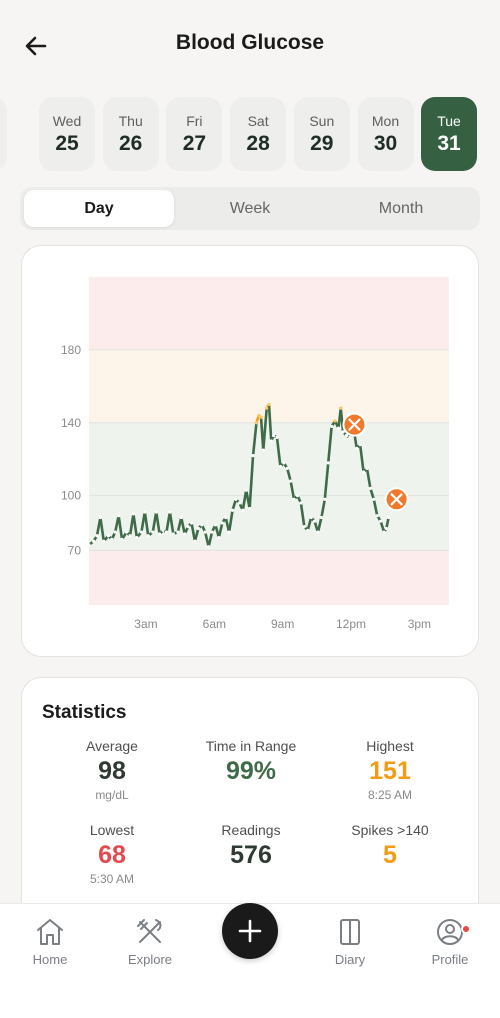 This screenshot has height=1018, width=500. I want to click on tab-label: Home, so click(50, 959).